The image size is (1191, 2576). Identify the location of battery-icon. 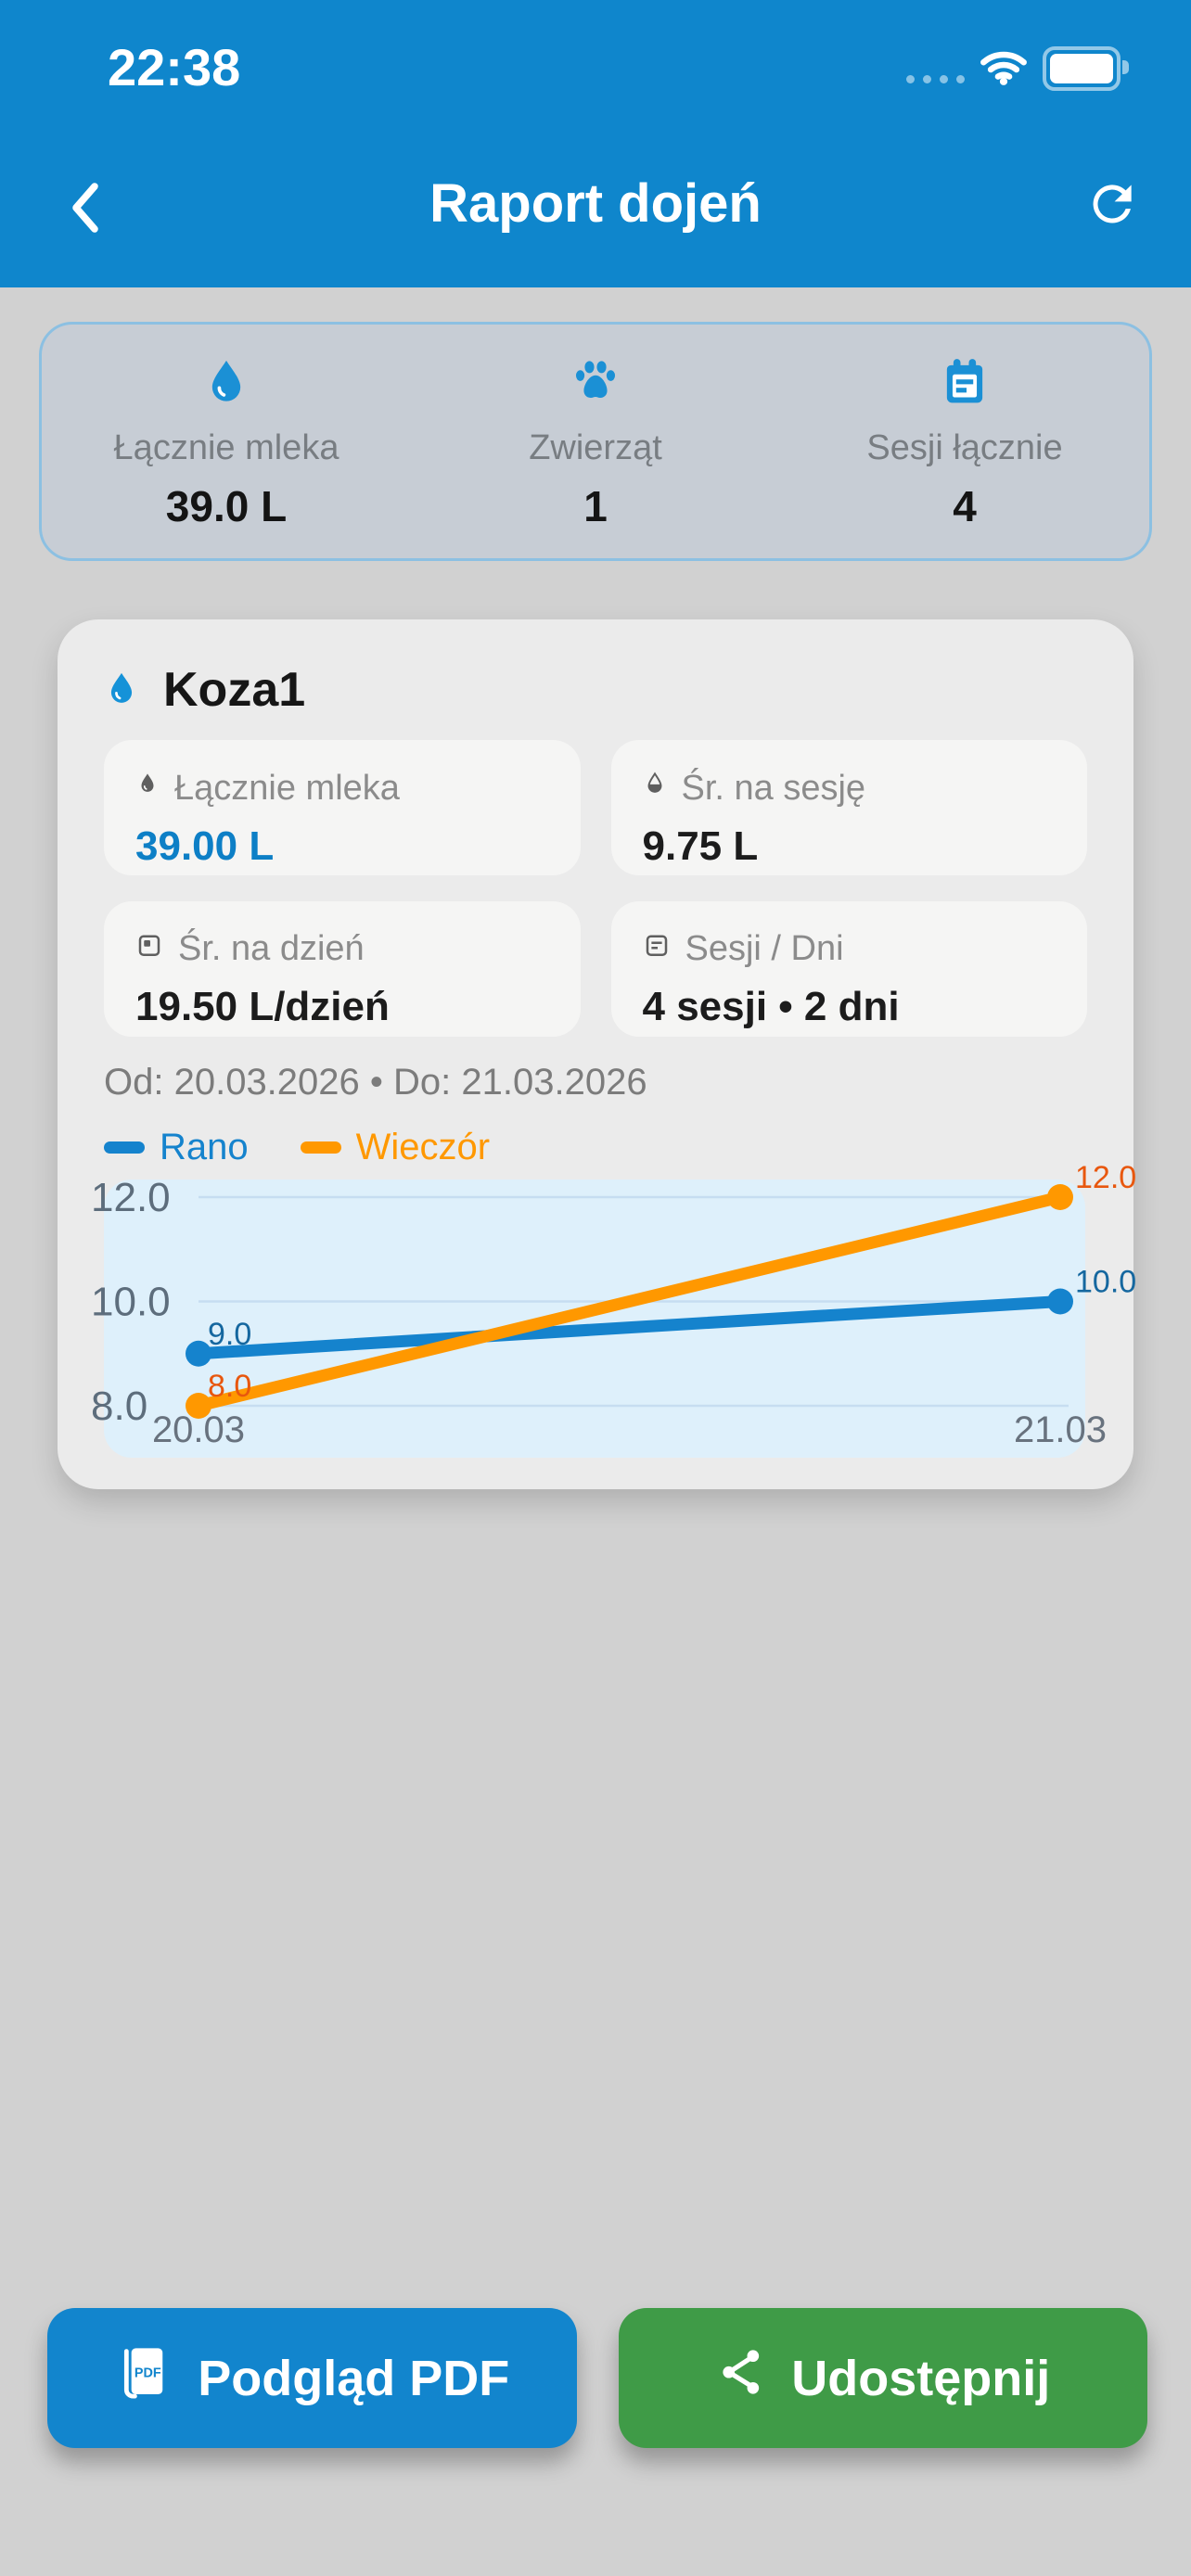
(1086, 68).